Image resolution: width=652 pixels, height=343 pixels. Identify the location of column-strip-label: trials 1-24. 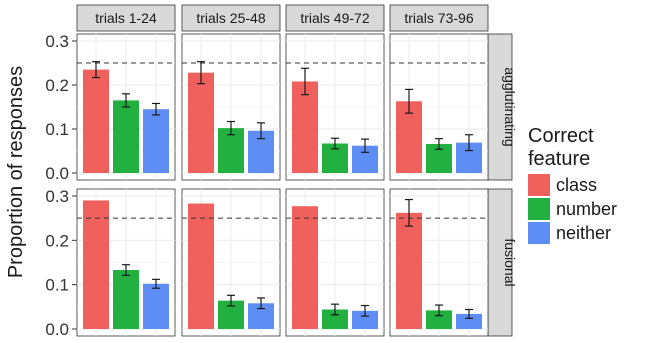
(126, 18).